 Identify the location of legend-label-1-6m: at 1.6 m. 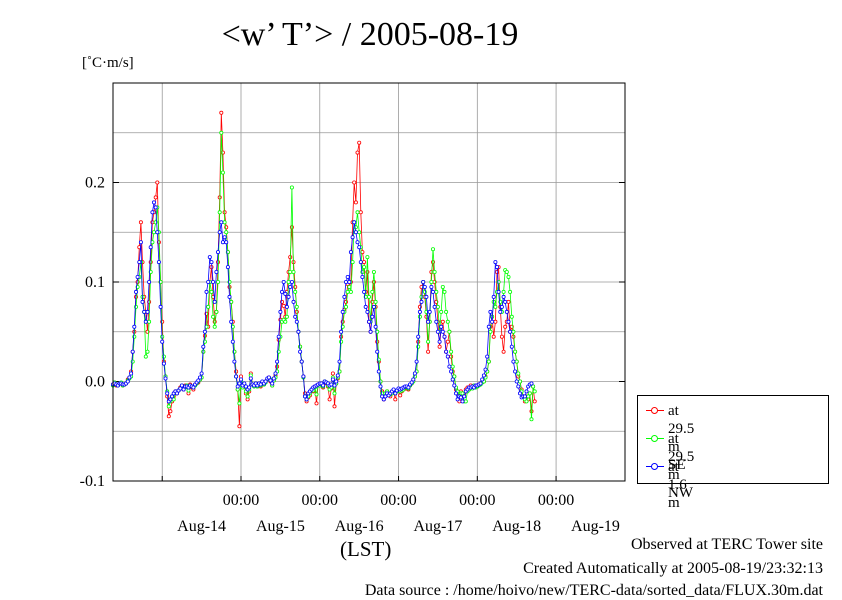
(677, 485).